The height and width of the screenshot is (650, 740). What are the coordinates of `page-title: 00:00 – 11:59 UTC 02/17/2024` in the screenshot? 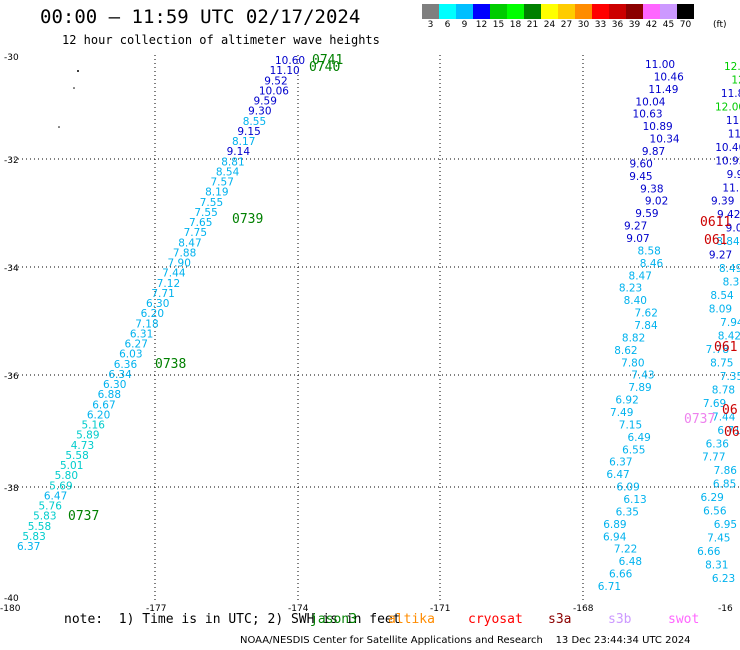 It's located at (200, 17).